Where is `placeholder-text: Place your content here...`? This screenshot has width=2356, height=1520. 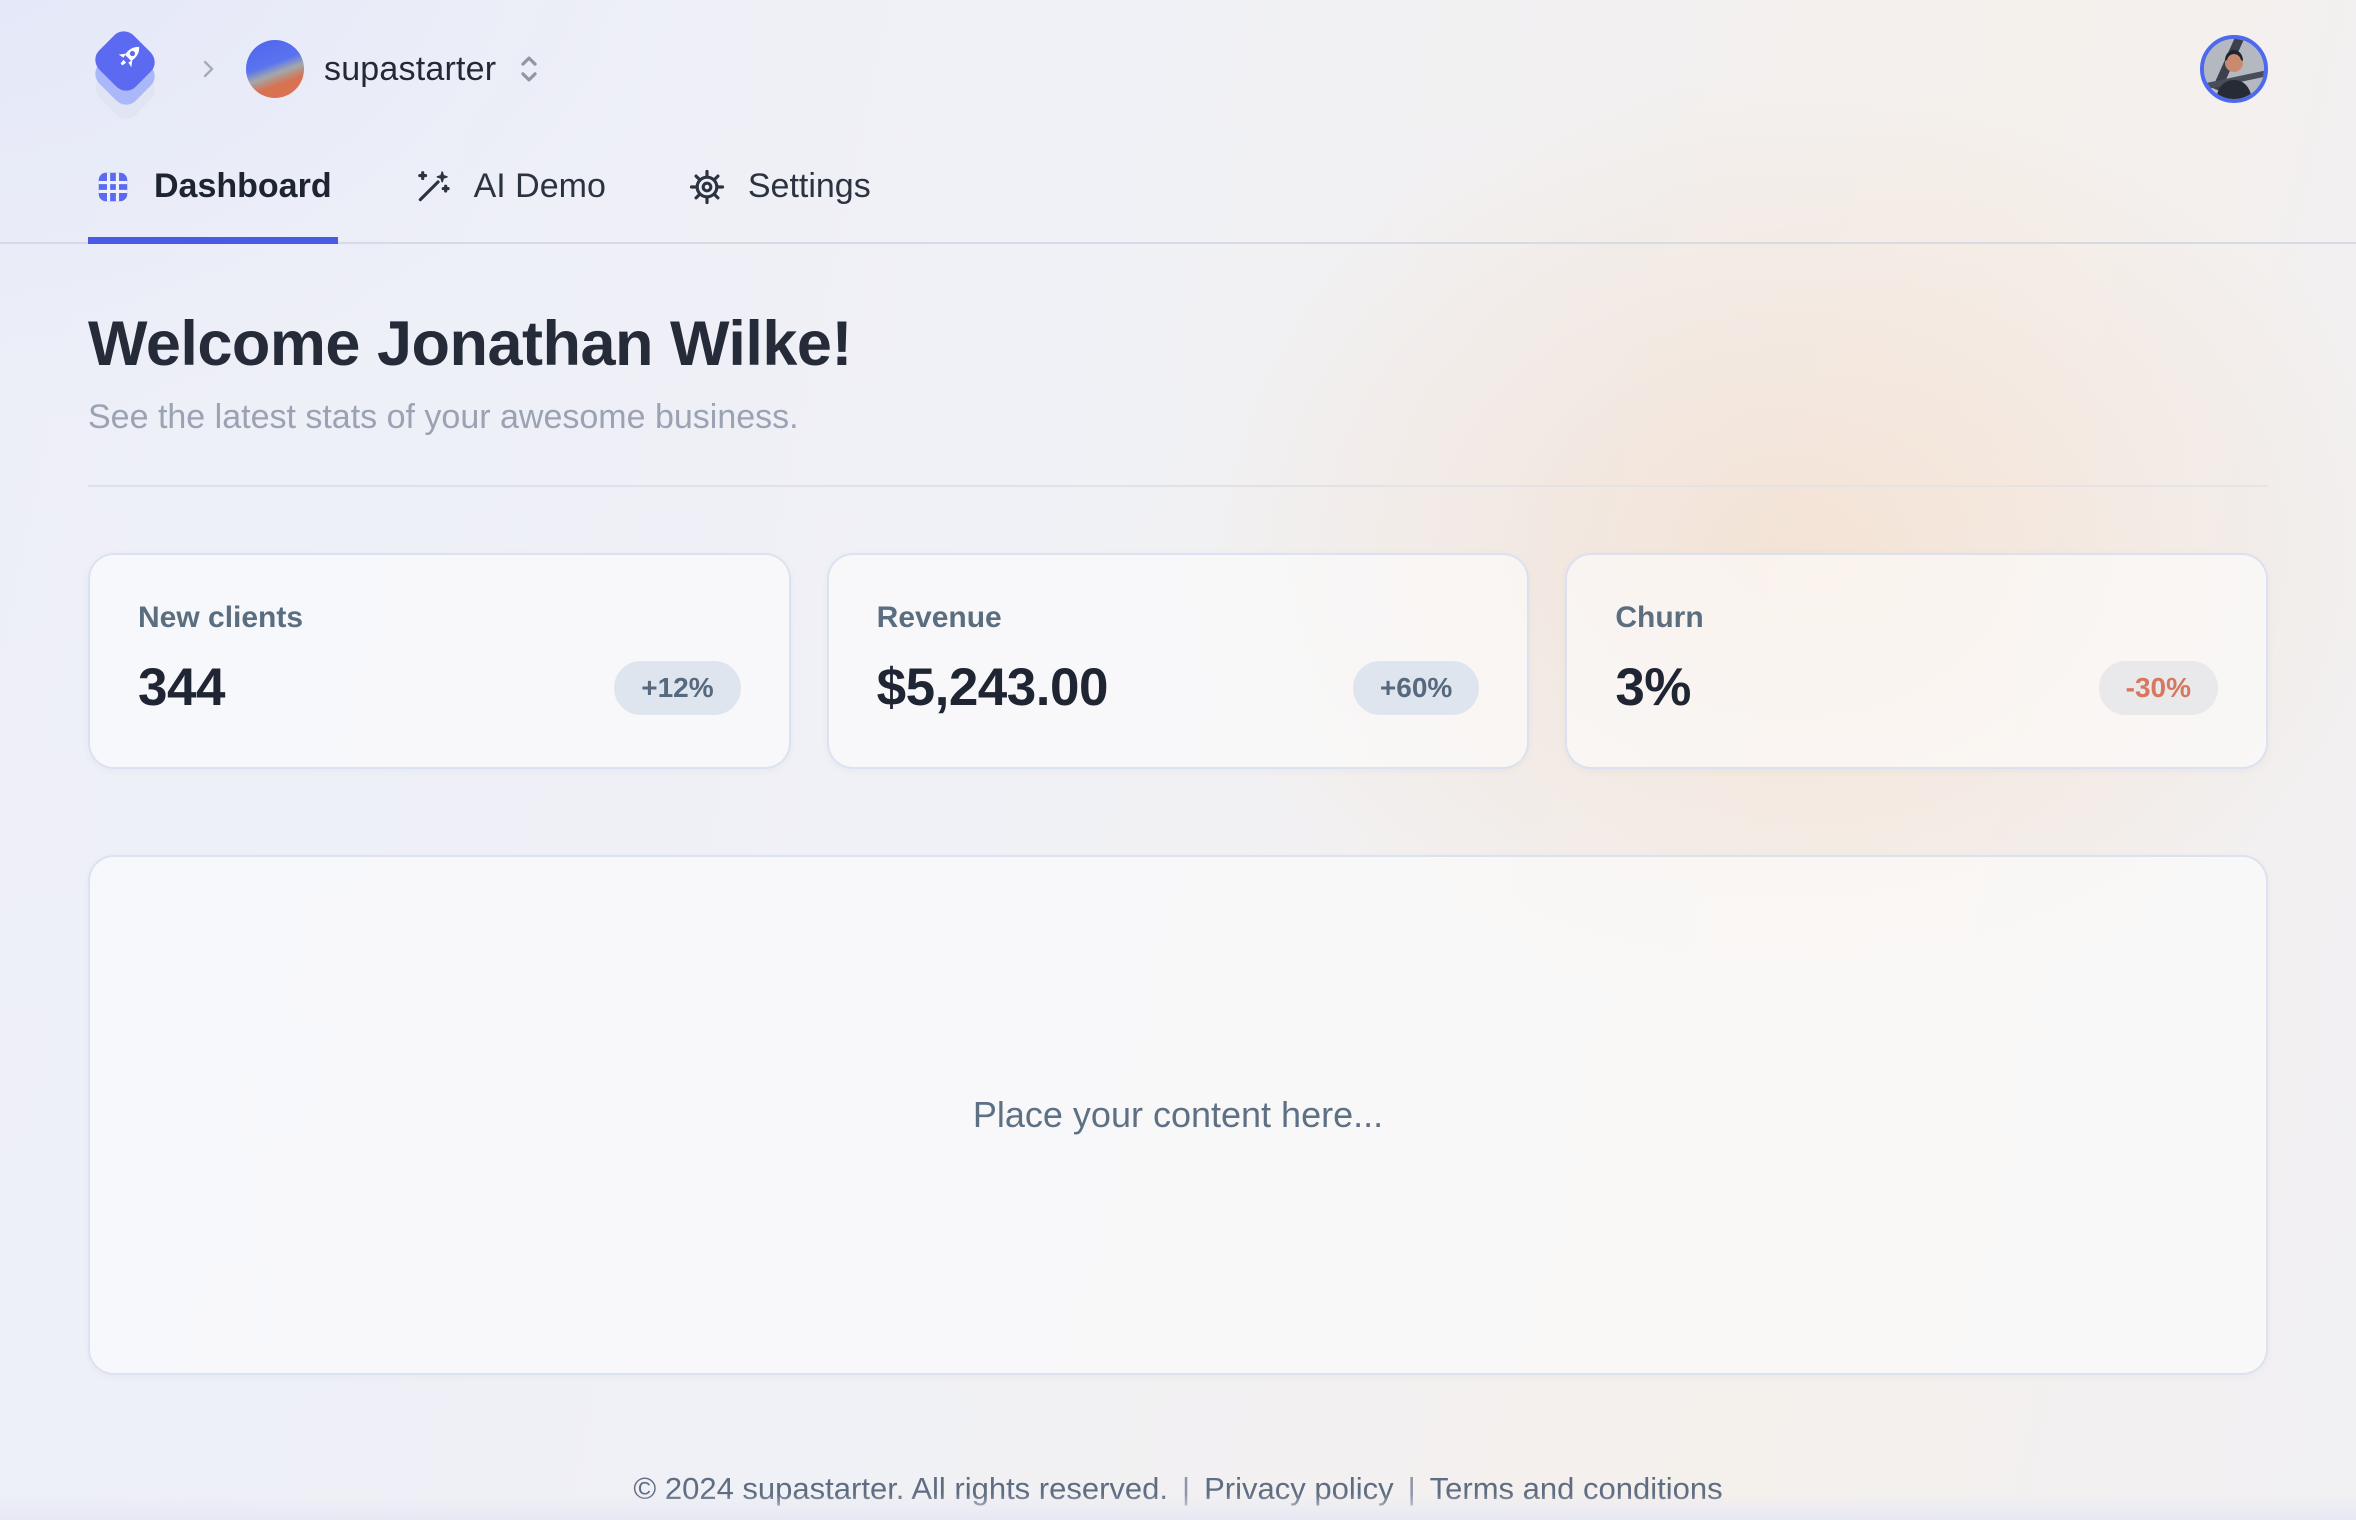 placeholder-text: Place your content here... is located at coordinates (1178, 1114).